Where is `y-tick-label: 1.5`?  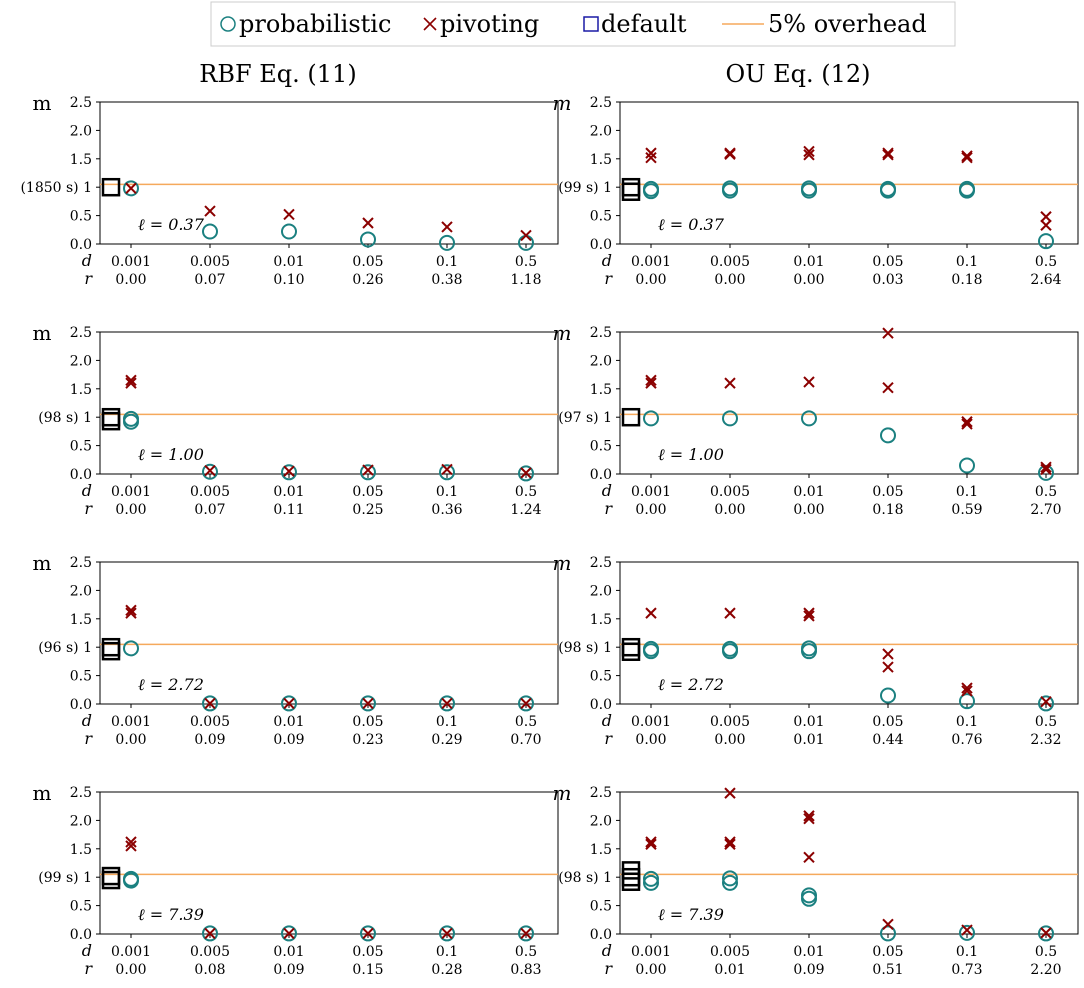 y-tick-label: 1.5 is located at coordinates (601, 850).